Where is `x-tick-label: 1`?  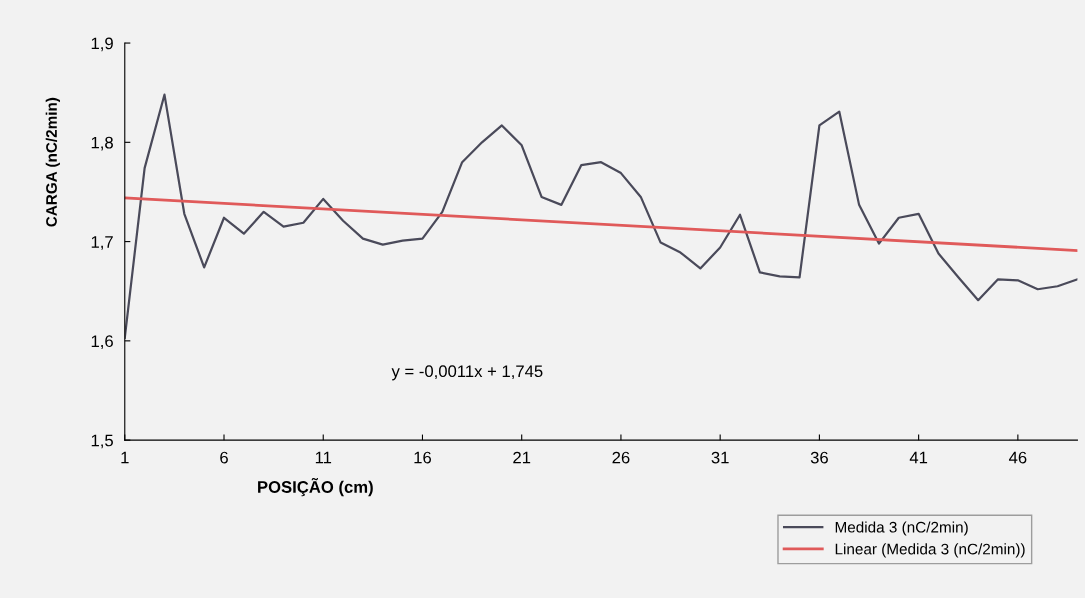
x-tick-label: 1 is located at coordinates (125, 457).